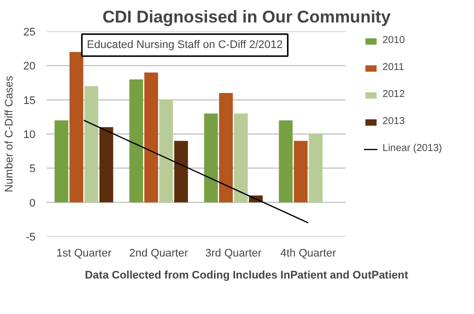 The width and height of the screenshot is (474, 314). What do you see at coordinates (29, 32) in the screenshot?
I see `y-tick-label: 25` at bounding box center [29, 32].